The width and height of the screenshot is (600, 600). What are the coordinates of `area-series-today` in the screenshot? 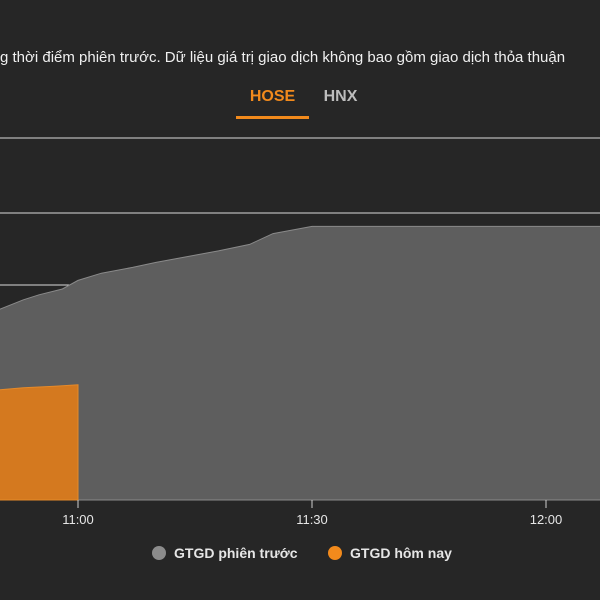 It's located at (39, 442).